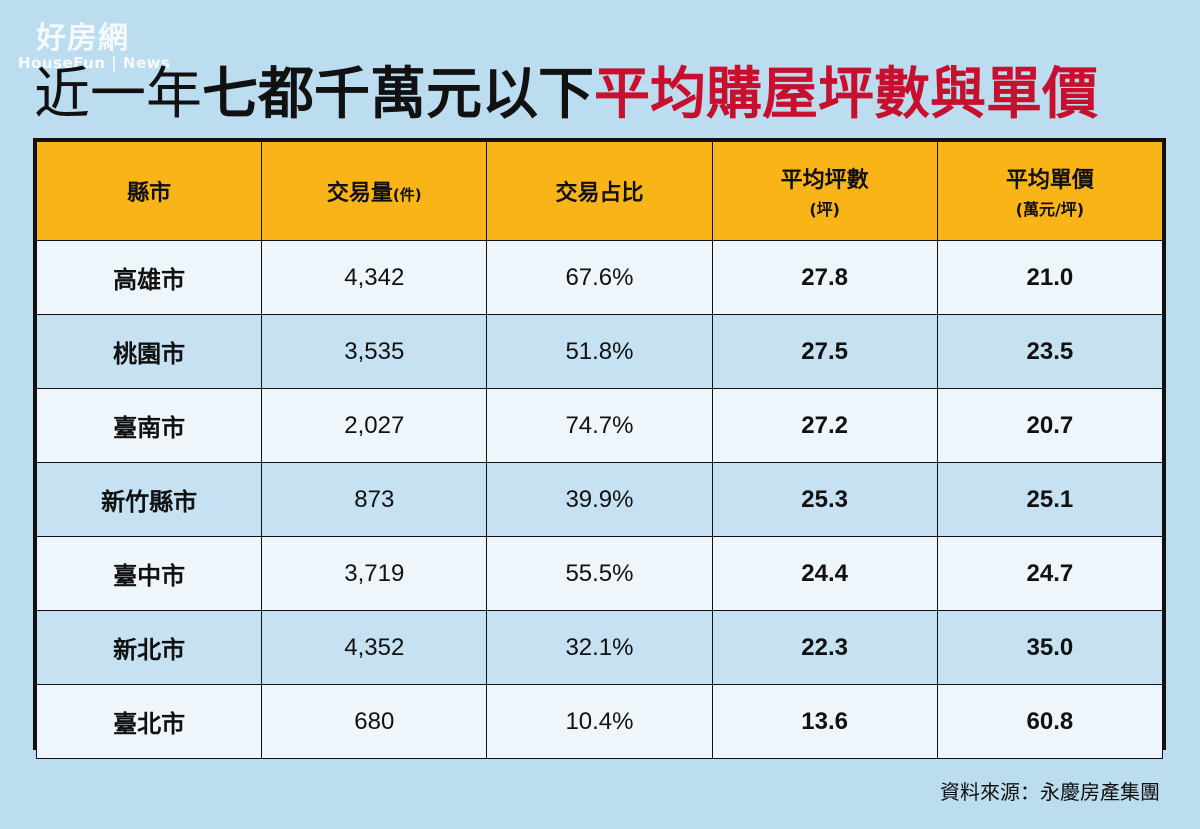  I want to click on cell-share: 32.1%, so click(599, 647).